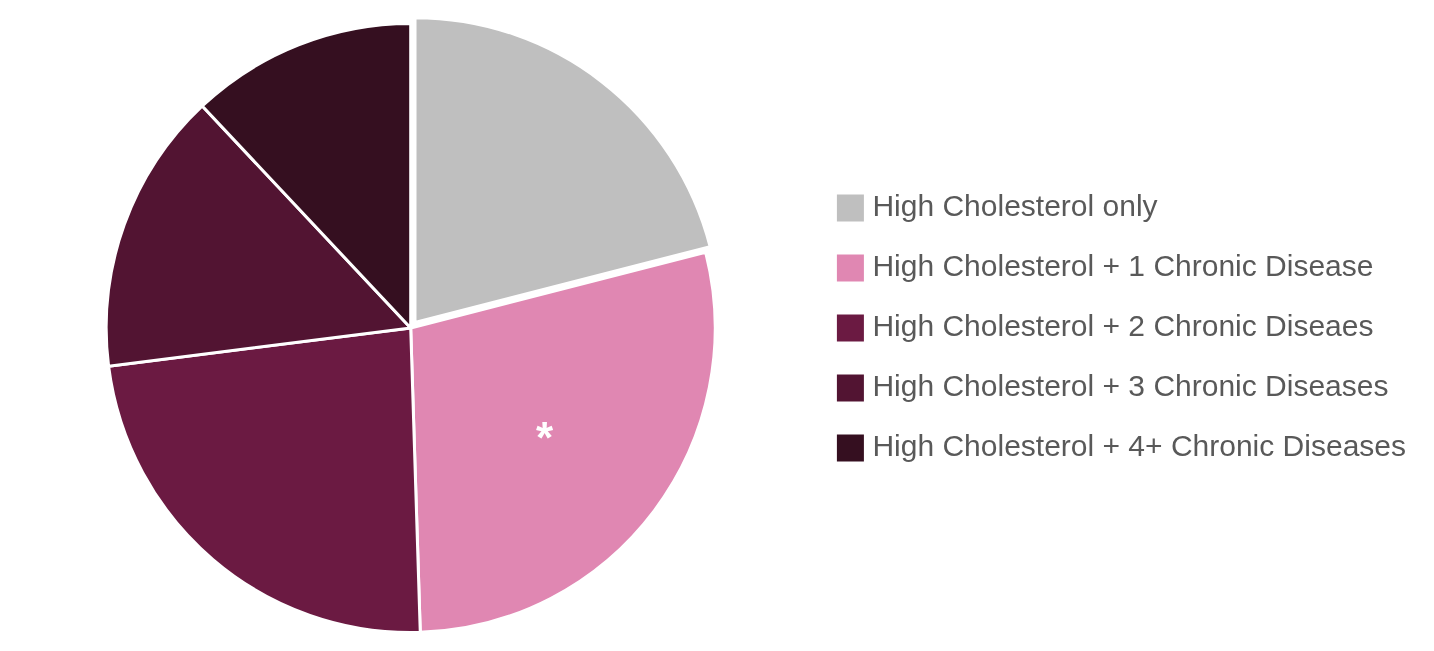  Describe the element at coordinates (1130, 386) in the screenshot. I see `legend-label: High Cholesterol + 3 Chronic Diseases` at that location.